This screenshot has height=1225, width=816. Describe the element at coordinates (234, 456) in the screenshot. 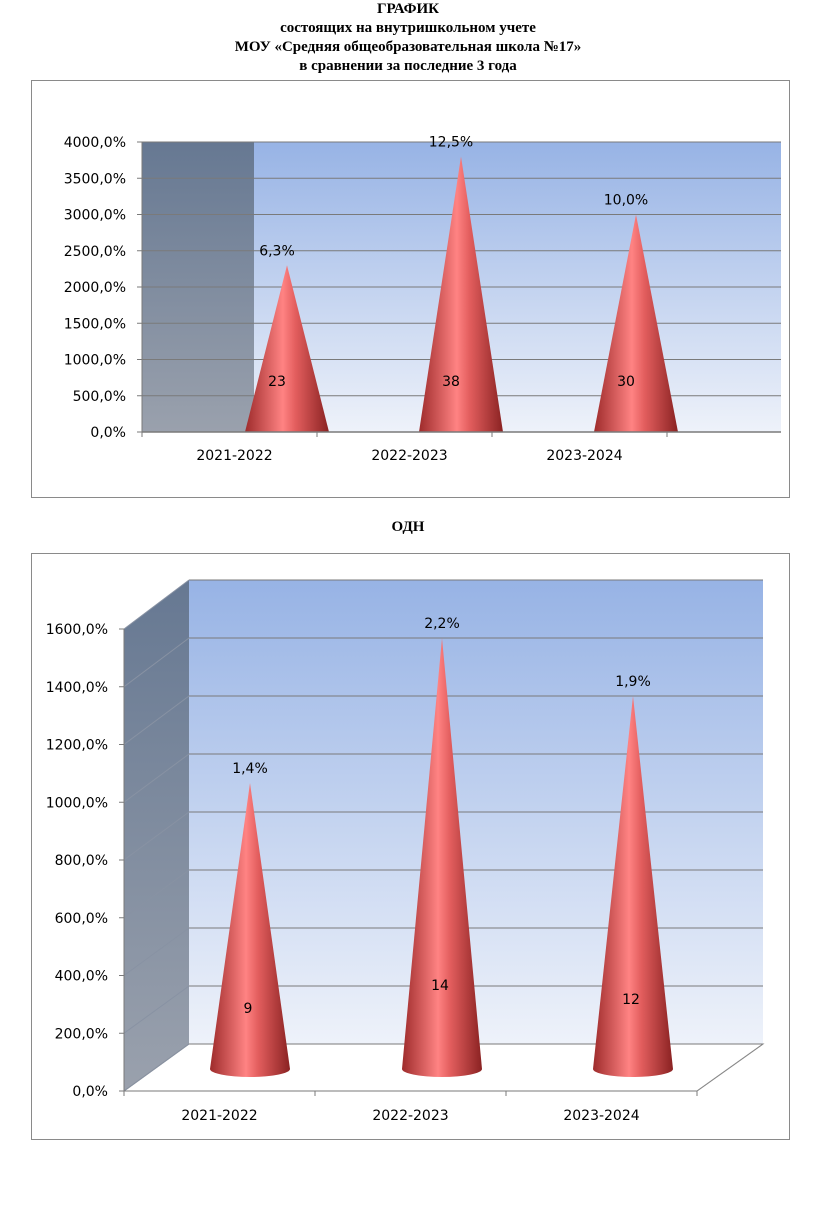

I see `chart-1-x-tick-label: 2021-2022` at that location.